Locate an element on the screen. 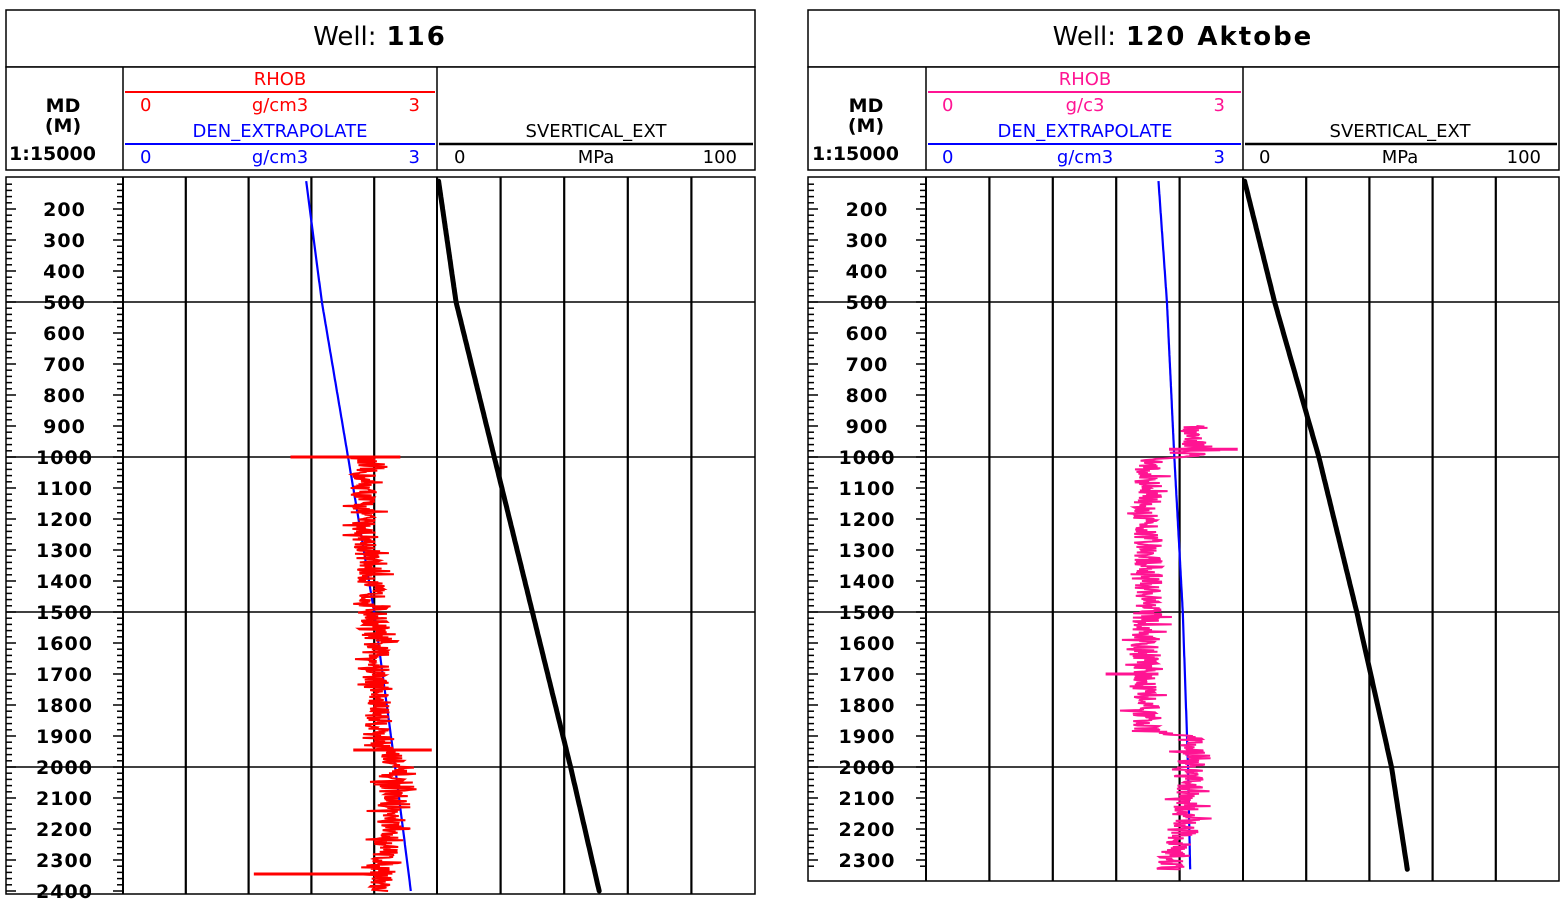 Image resolution: width=1567 pixels, height=905 pixels. rhob-header-unit: g/cm3 is located at coordinates (280, 105).